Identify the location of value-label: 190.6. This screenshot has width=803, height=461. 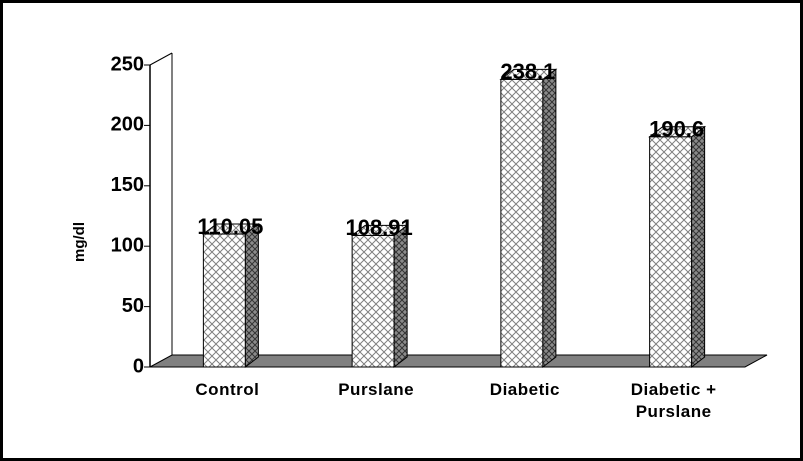
(676, 129).